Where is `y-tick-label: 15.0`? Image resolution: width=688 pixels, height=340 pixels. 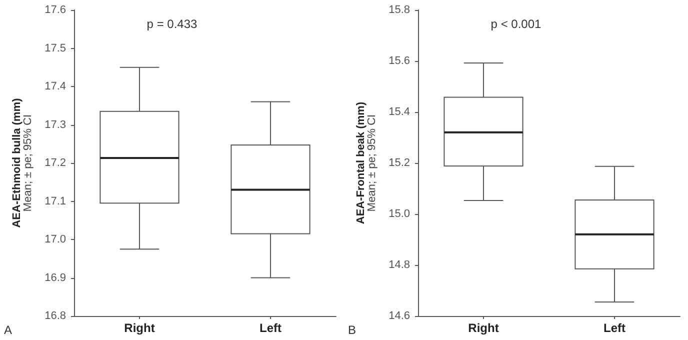 y-tick-label: 15.0 is located at coordinates (399, 214).